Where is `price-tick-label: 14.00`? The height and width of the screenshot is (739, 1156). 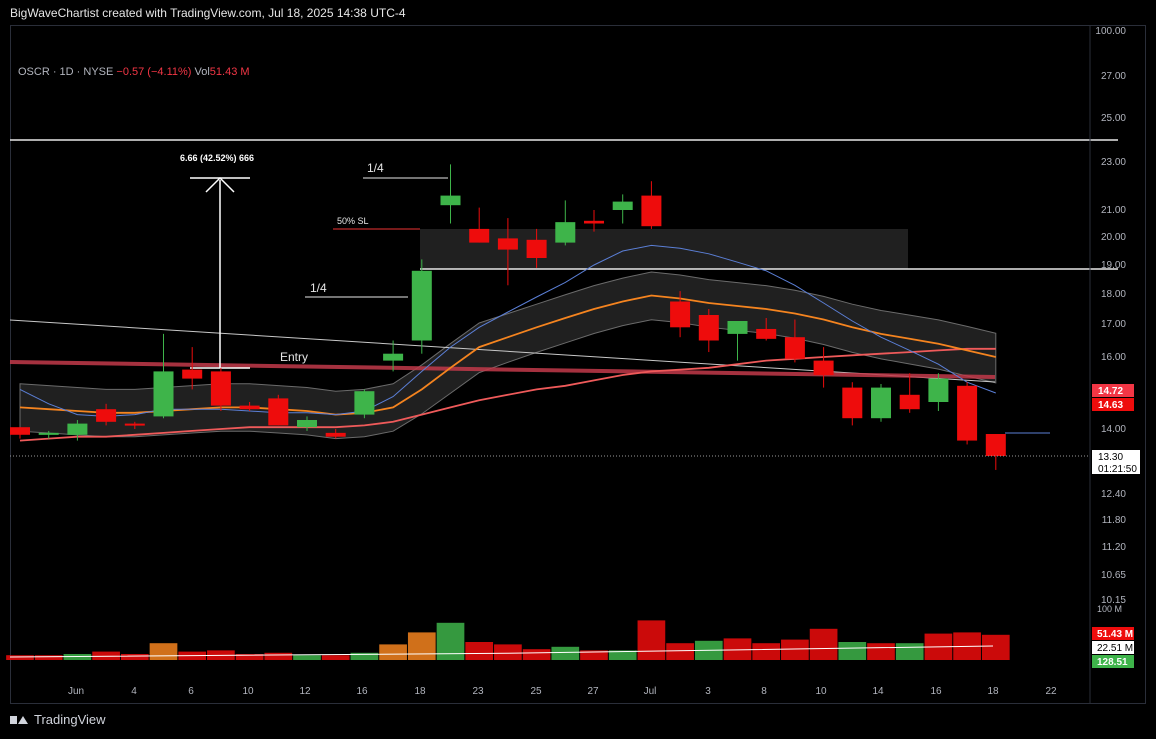 price-tick-label: 14.00 is located at coordinates (1113, 429).